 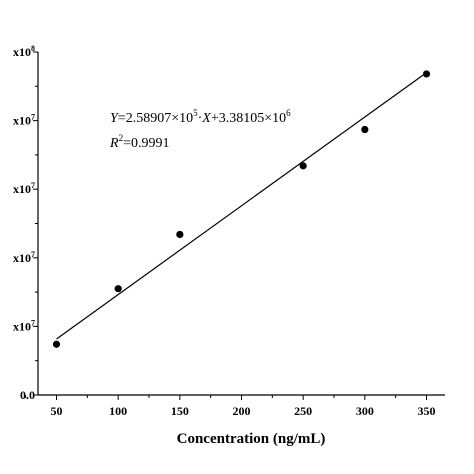 What do you see at coordinates (24, 51) in the screenshot?
I see `y-tick-label: x108` at bounding box center [24, 51].